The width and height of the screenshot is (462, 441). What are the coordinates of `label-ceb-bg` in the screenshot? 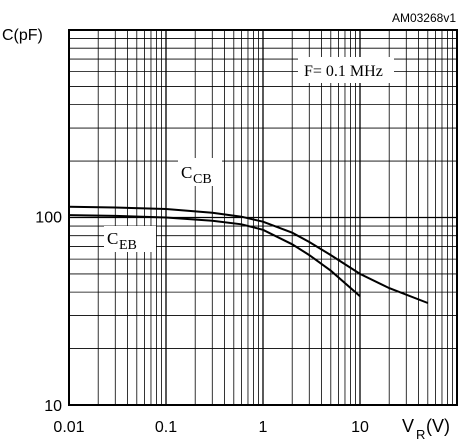 It's located at (130, 239).